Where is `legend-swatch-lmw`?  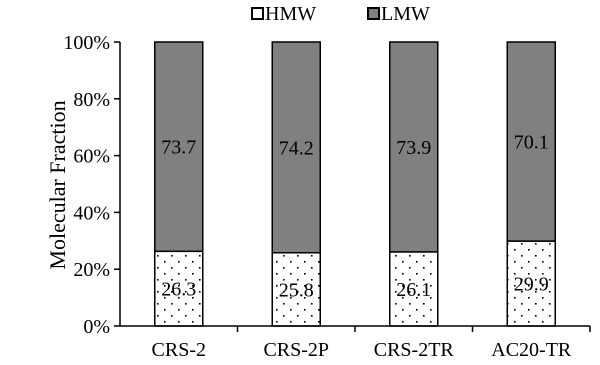 legend-swatch-lmw is located at coordinates (373, 13).